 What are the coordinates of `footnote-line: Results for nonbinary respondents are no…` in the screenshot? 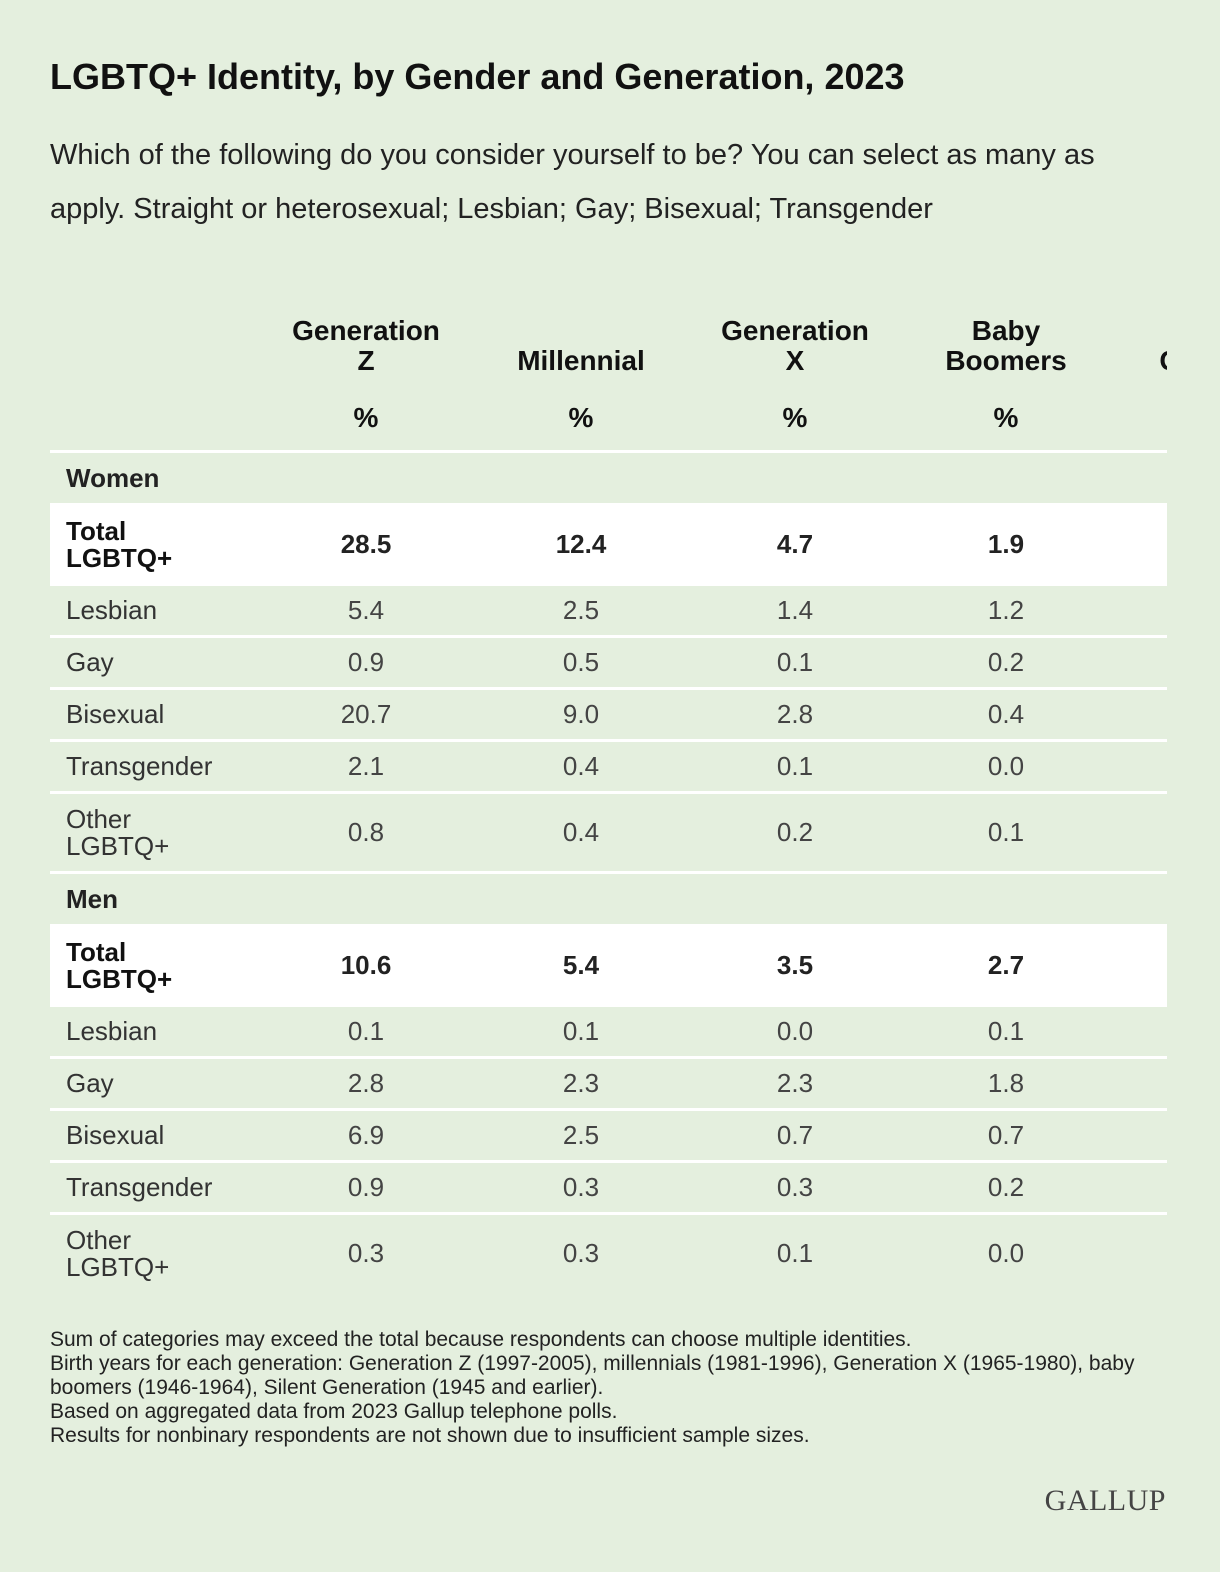 It's located at (430, 1435).